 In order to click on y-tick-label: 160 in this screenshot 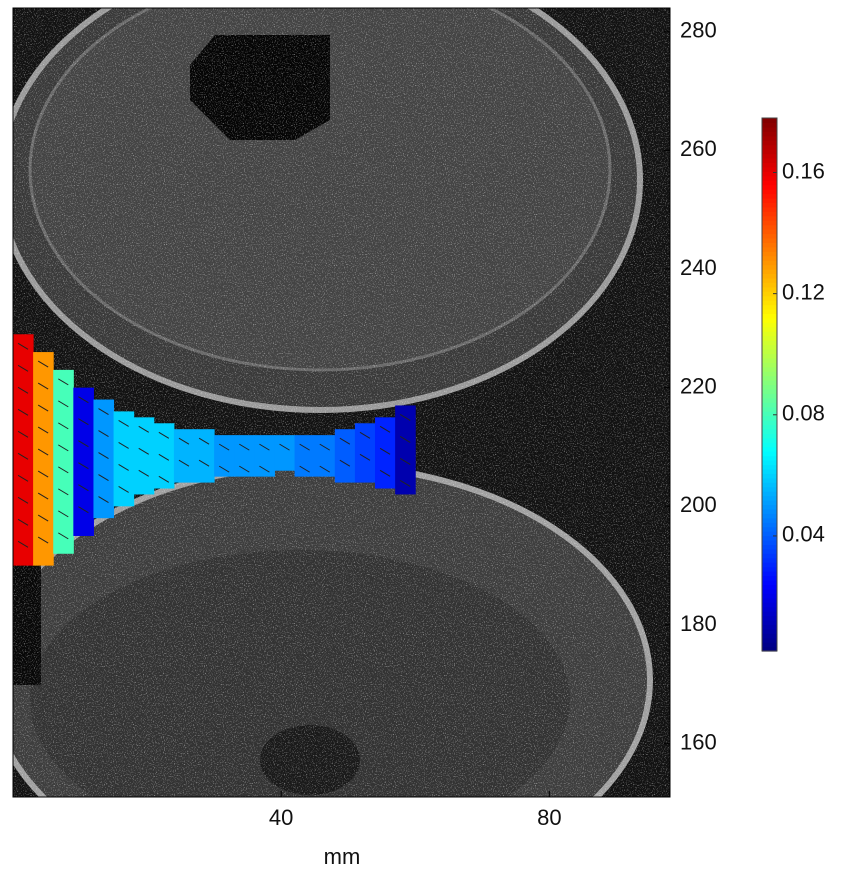, I will do `click(698, 741)`.